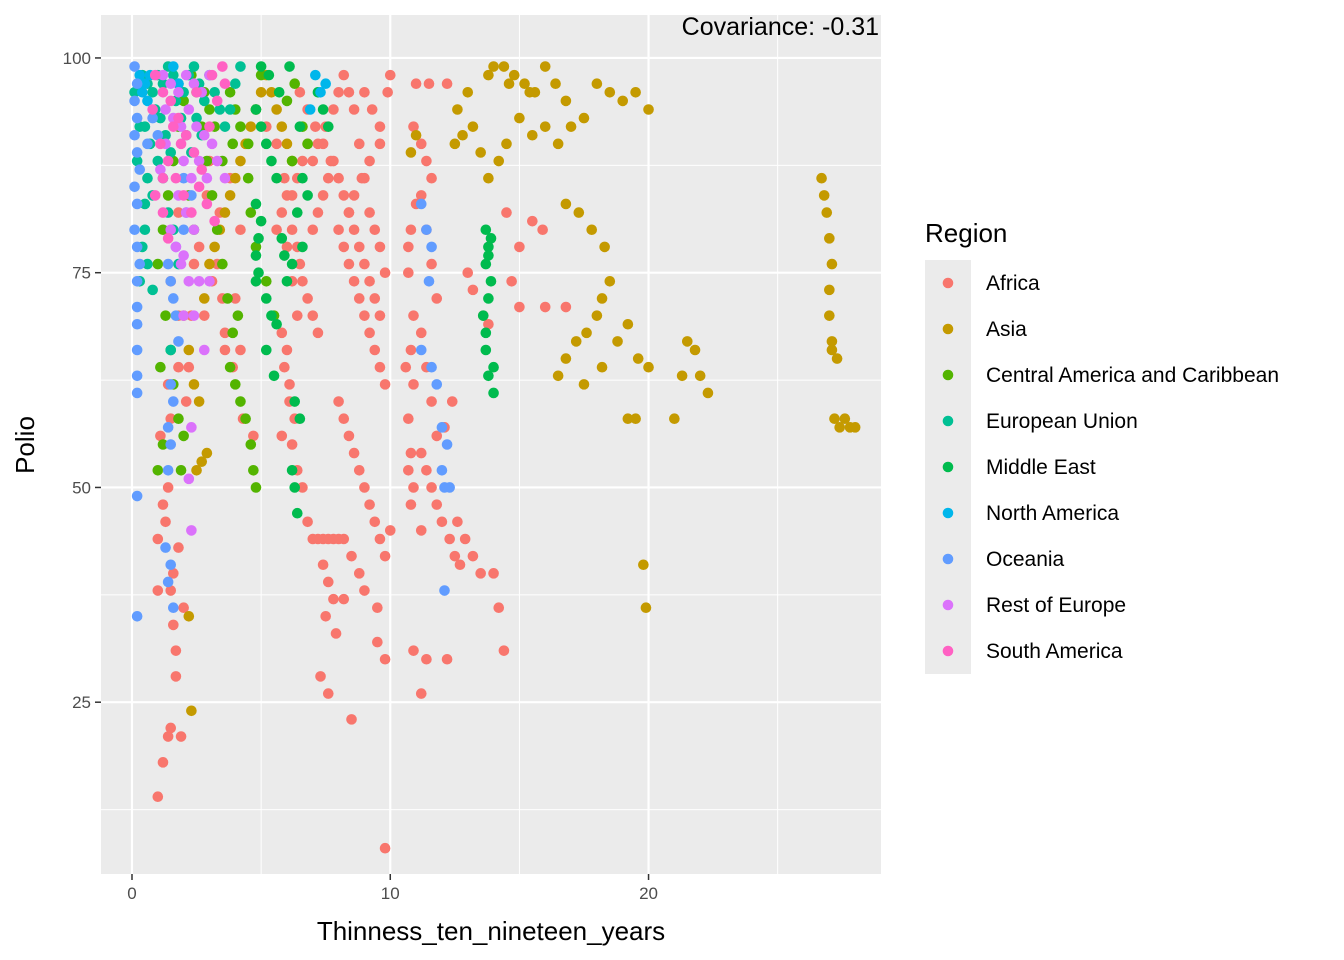 Image resolution: width=1344 pixels, height=960 pixels. I want to click on legend-label: Middle East, so click(1041, 467).